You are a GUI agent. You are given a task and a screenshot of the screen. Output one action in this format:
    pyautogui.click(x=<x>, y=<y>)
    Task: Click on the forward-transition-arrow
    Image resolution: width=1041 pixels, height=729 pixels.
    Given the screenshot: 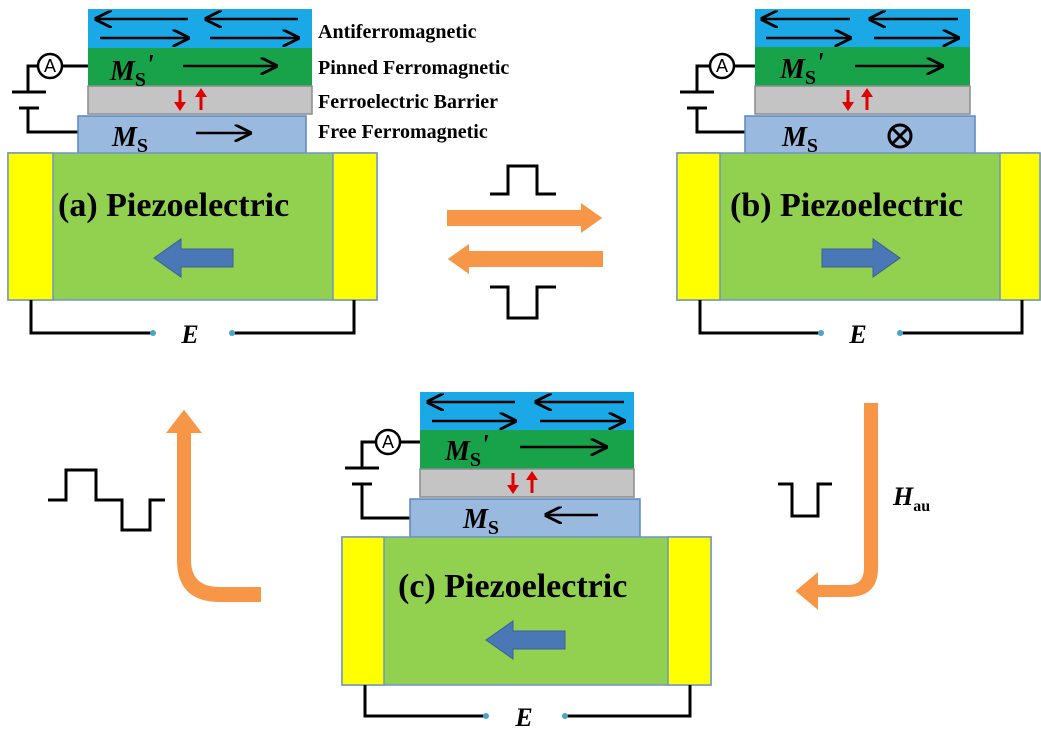 What is the action you would take?
    pyautogui.click(x=525, y=218)
    